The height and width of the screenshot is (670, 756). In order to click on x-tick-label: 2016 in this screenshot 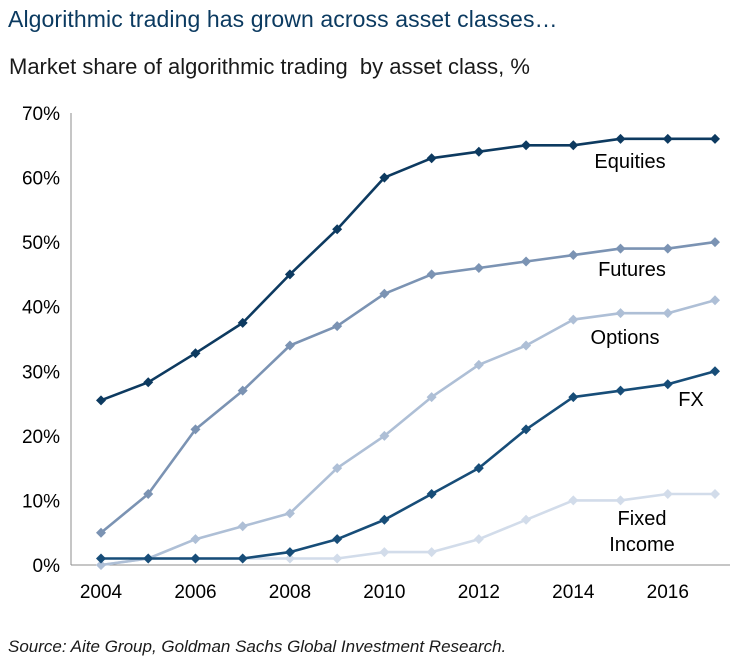, I will do `click(668, 592)`.